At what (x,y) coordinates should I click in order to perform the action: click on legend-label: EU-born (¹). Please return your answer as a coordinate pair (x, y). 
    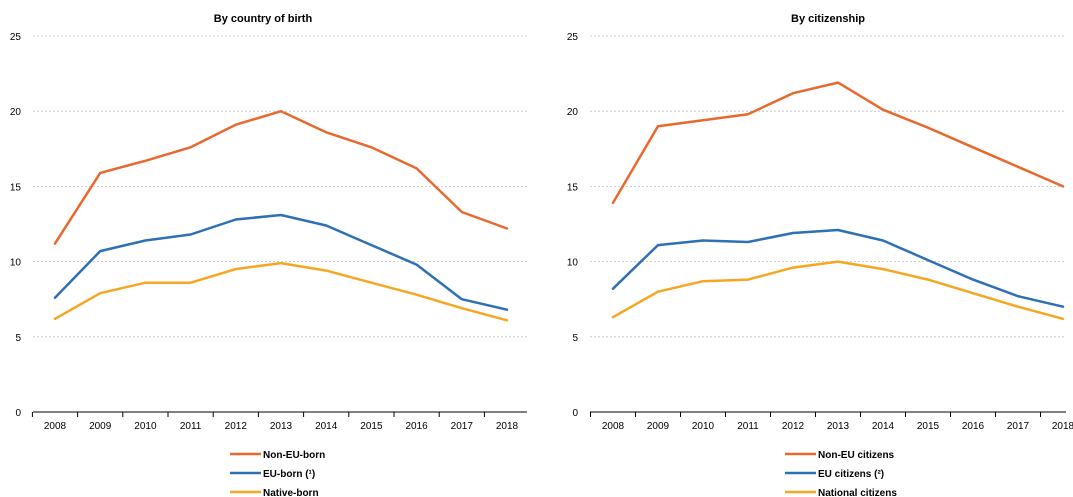
    Looking at the image, I should click on (289, 474).